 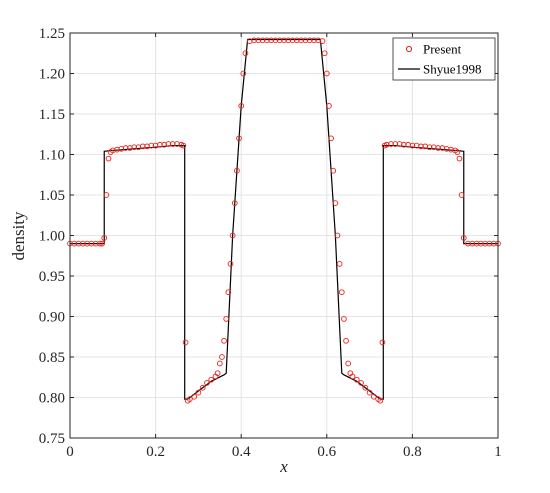 What do you see at coordinates (52, 399) in the screenshot?
I see `y-tick-label: 0.80` at bounding box center [52, 399].